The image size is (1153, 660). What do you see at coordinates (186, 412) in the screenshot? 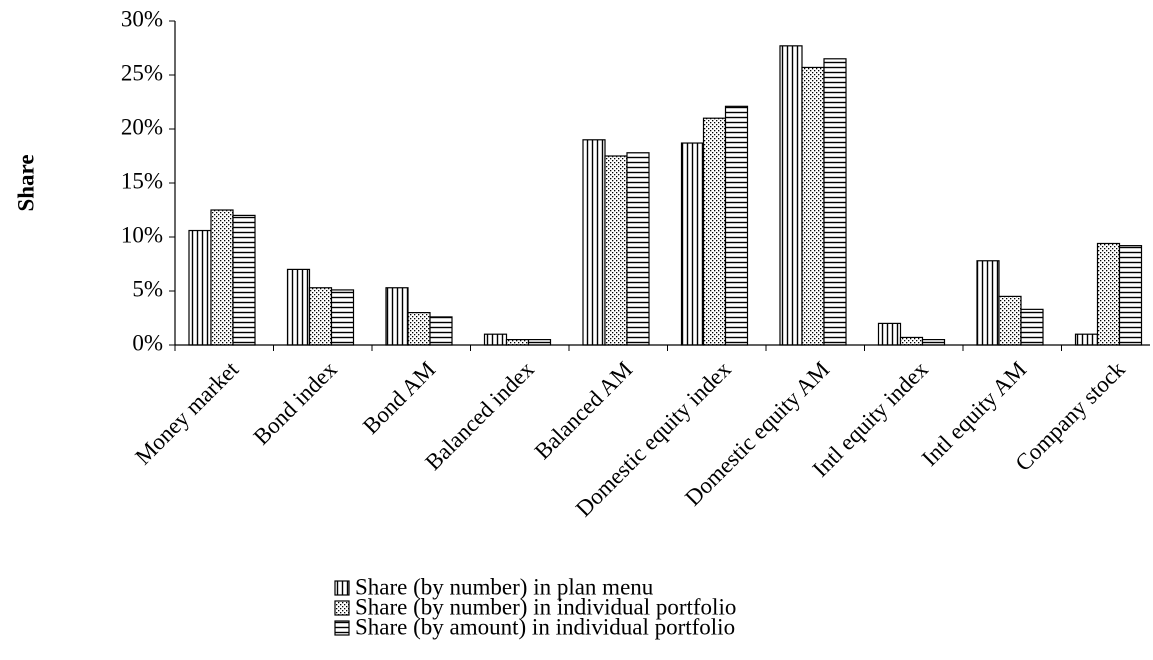
I see `x-tick-label: Money market` at bounding box center [186, 412].